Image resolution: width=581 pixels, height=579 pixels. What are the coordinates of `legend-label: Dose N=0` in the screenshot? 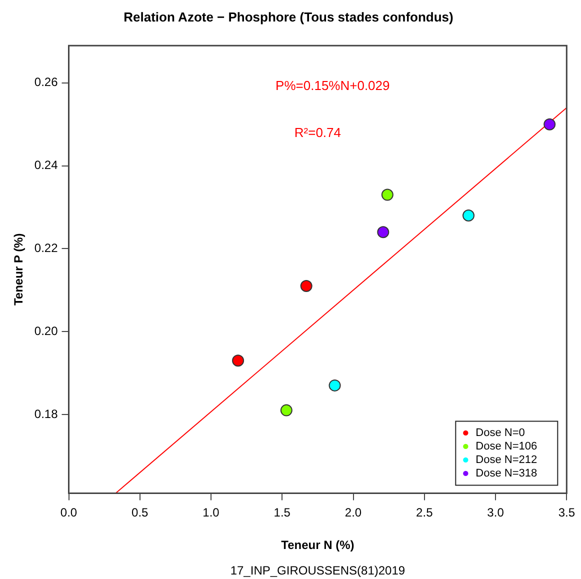 It's located at (500, 432).